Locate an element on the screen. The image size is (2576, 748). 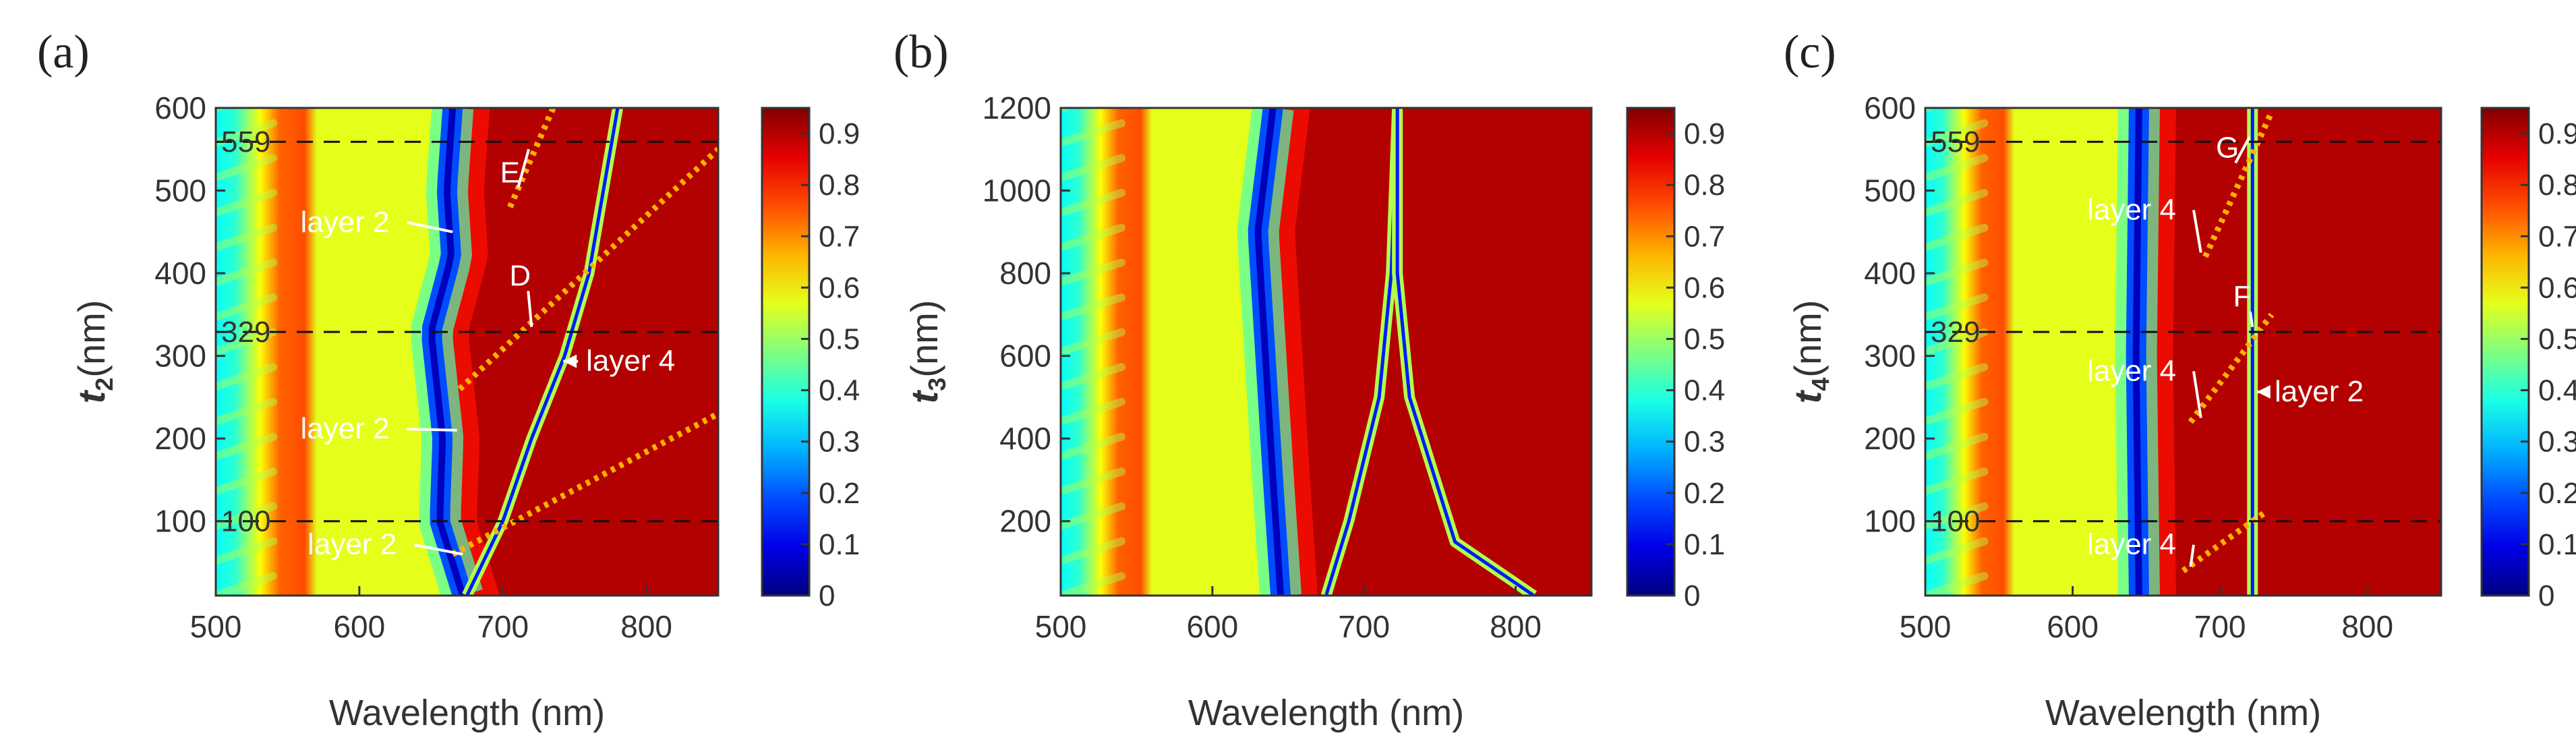
y-tick-label: 800 is located at coordinates (1025, 273).